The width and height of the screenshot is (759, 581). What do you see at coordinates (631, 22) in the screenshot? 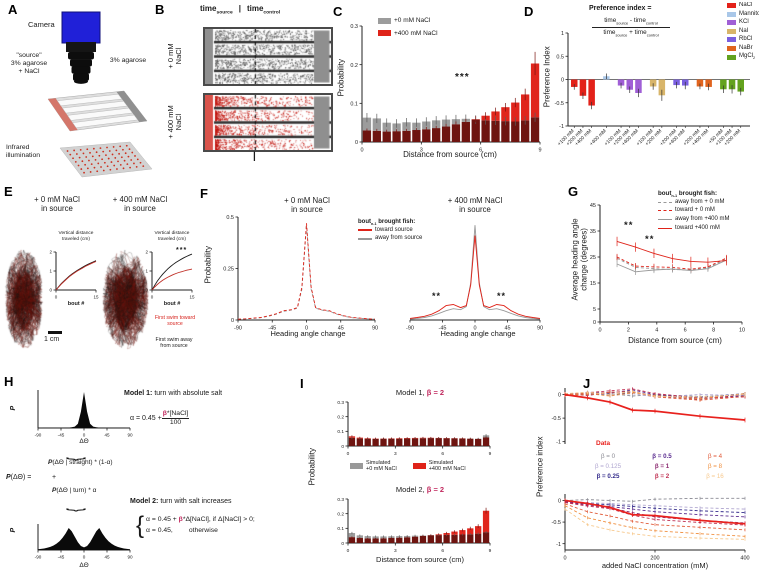
I see `d-formula-numerator: timesource - timecontrol` at bounding box center [631, 22].